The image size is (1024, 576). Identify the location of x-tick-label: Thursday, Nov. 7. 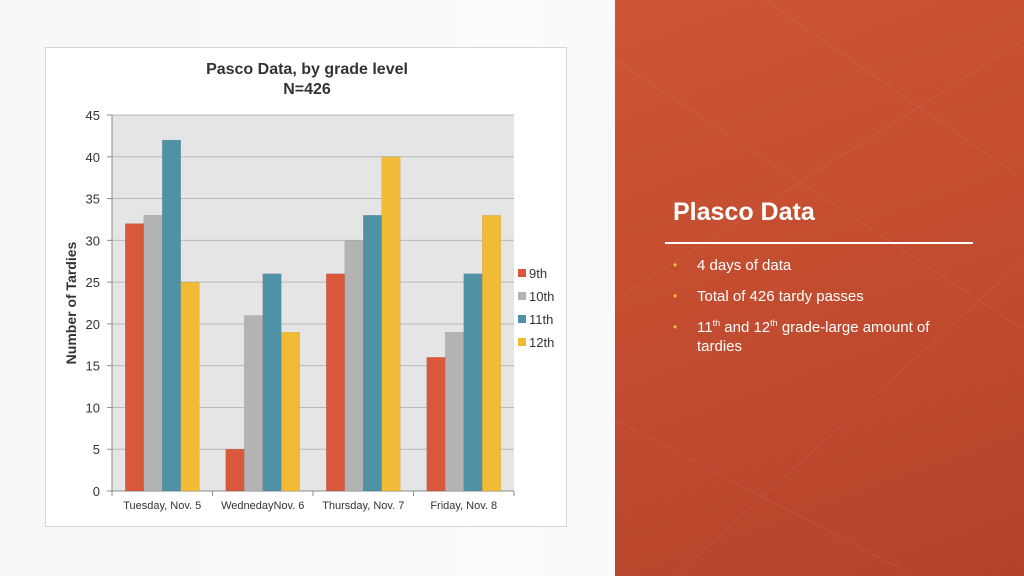
(363, 506).